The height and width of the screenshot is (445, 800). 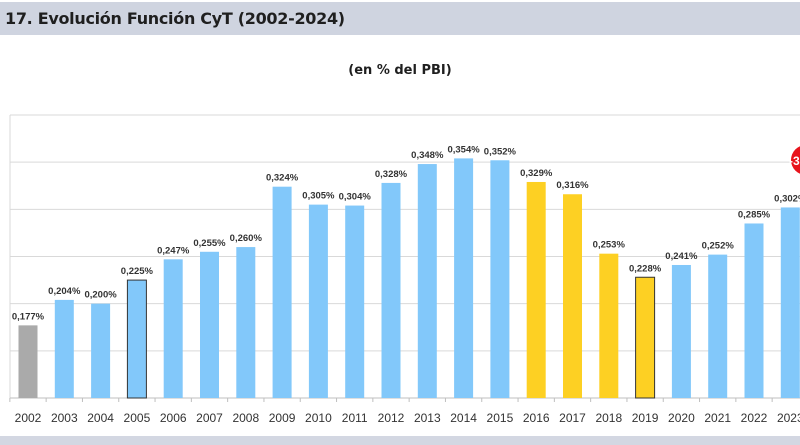 I want to click on data-label-2018: 0,253%, so click(x=609, y=245).